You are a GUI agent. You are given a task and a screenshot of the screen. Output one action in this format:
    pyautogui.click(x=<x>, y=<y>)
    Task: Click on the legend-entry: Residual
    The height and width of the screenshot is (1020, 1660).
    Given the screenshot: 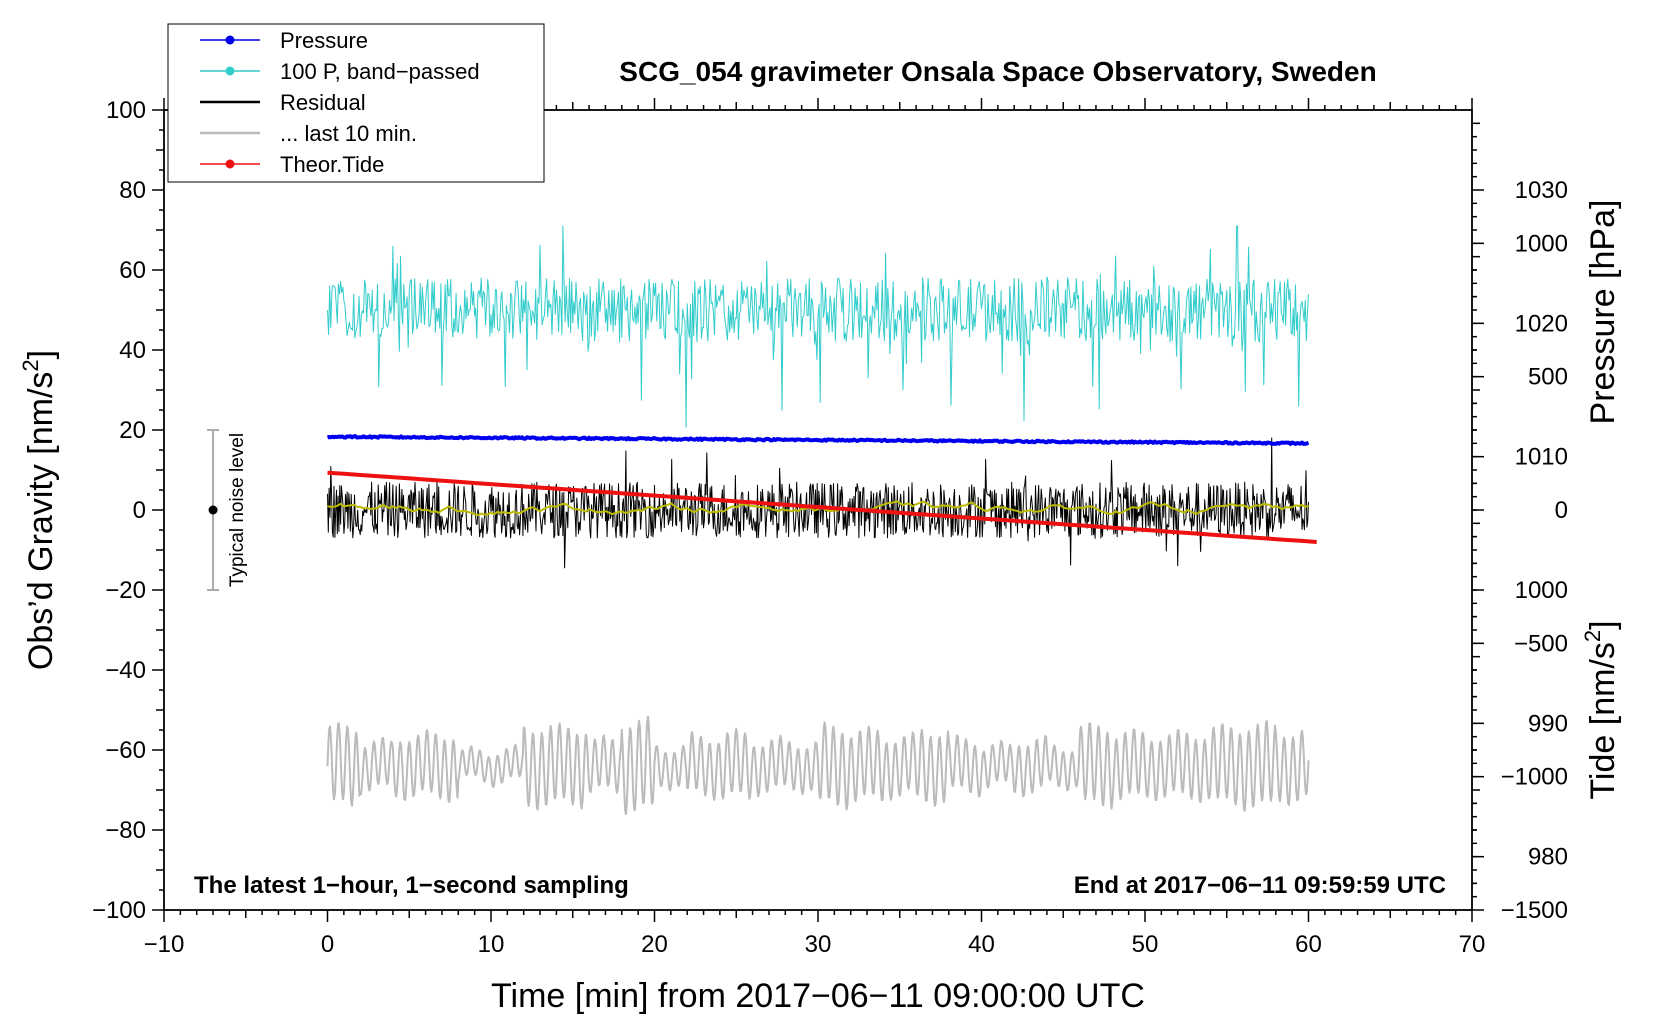 What is the action you would take?
    pyautogui.click(x=283, y=102)
    